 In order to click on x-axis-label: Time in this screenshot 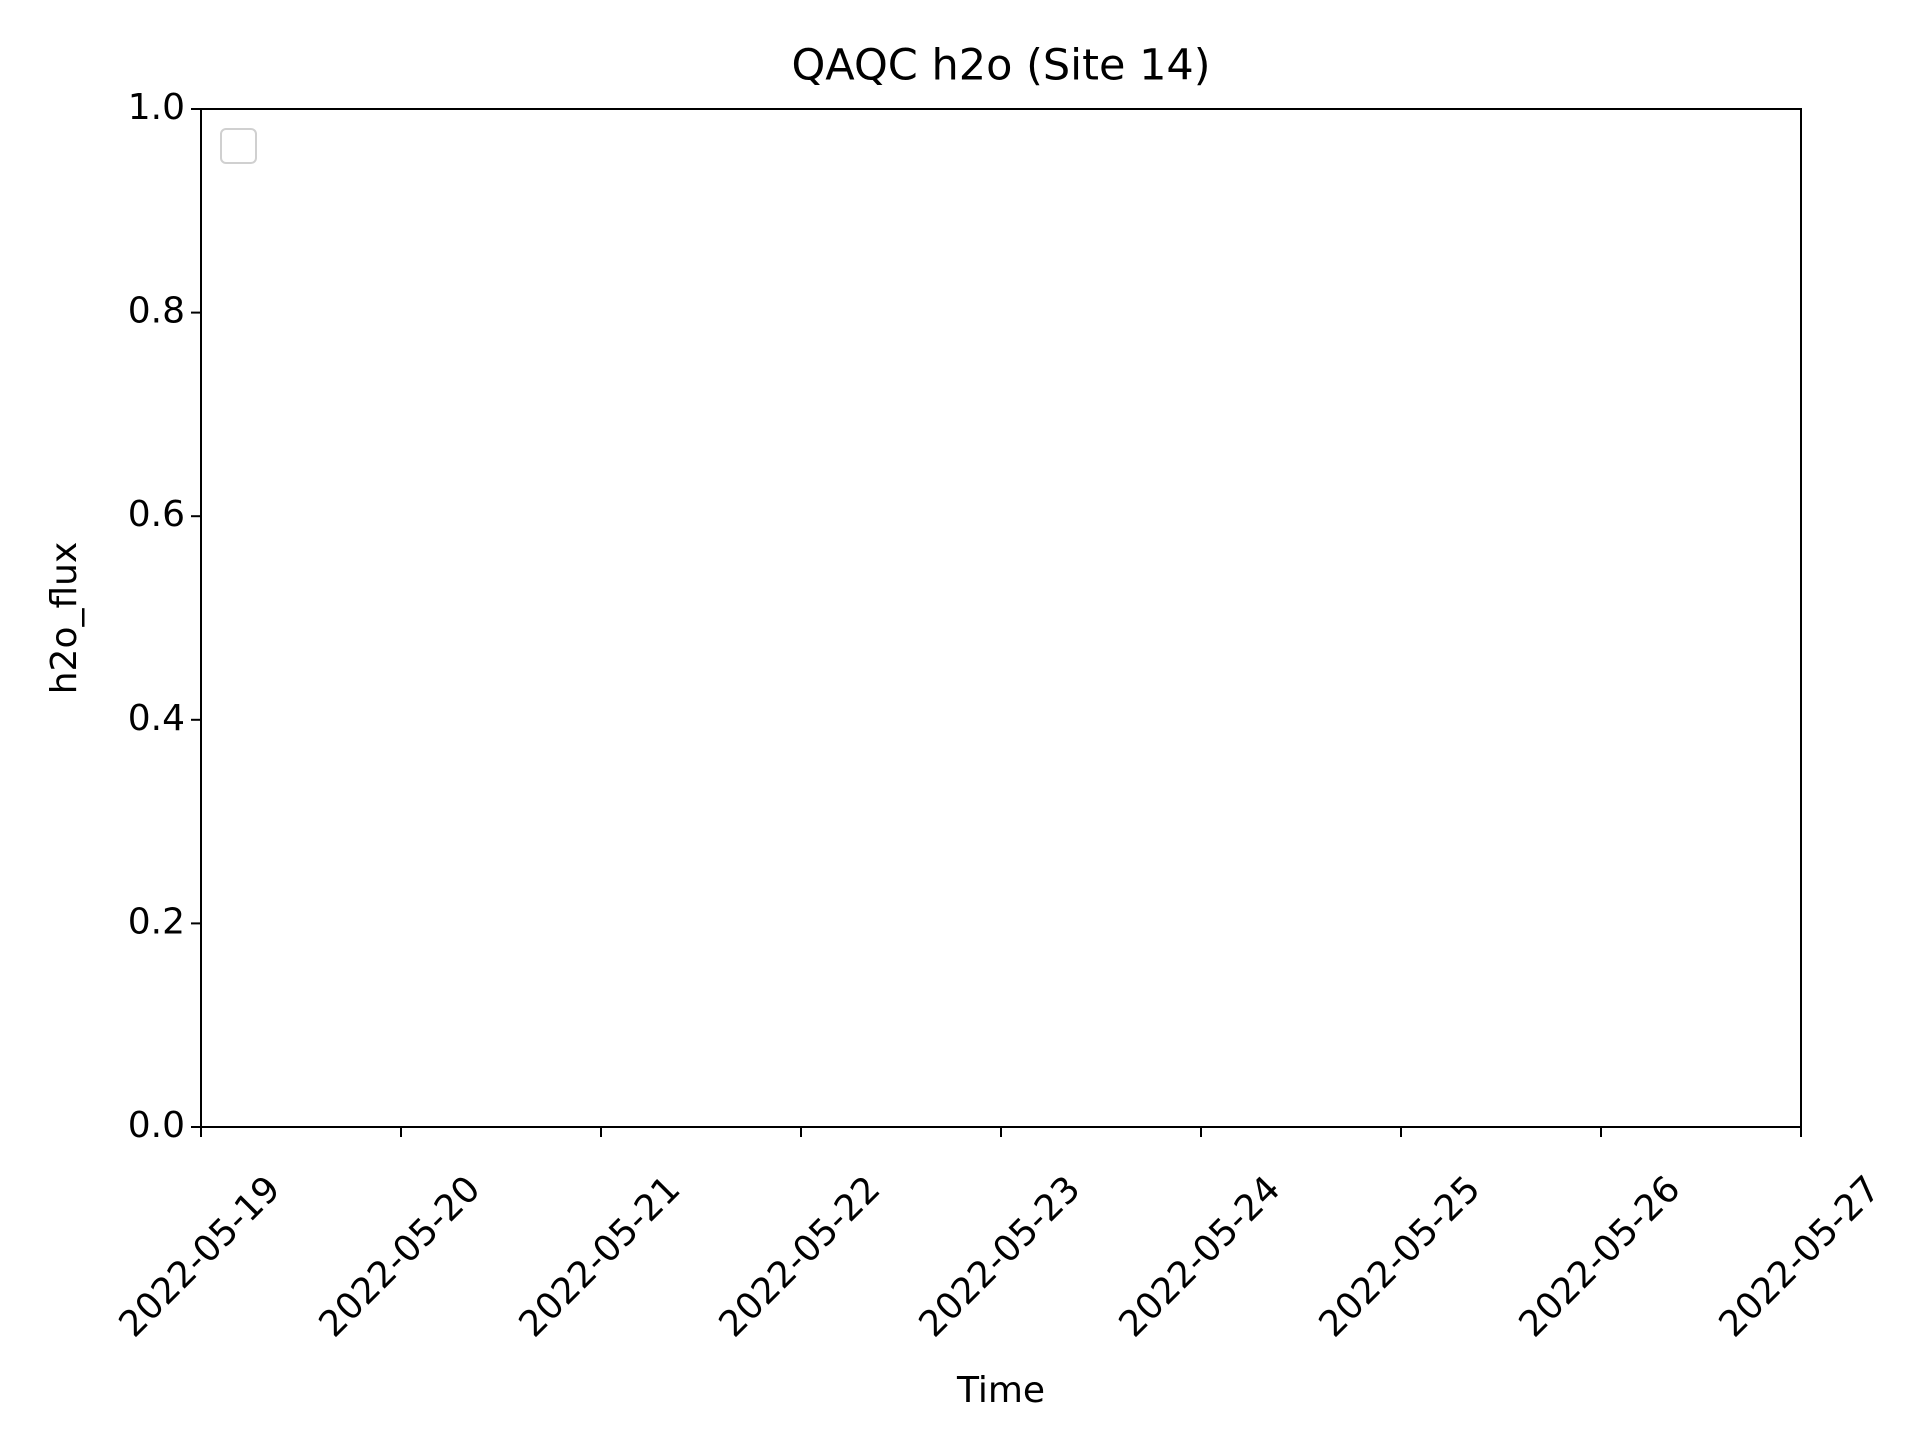, I will do `click(1000, 1390)`.